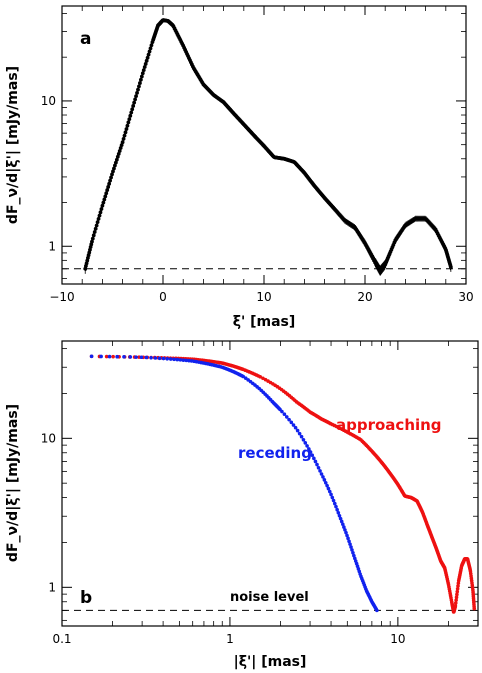  I want to click on panel-b-letter: b, so click(86, 598).